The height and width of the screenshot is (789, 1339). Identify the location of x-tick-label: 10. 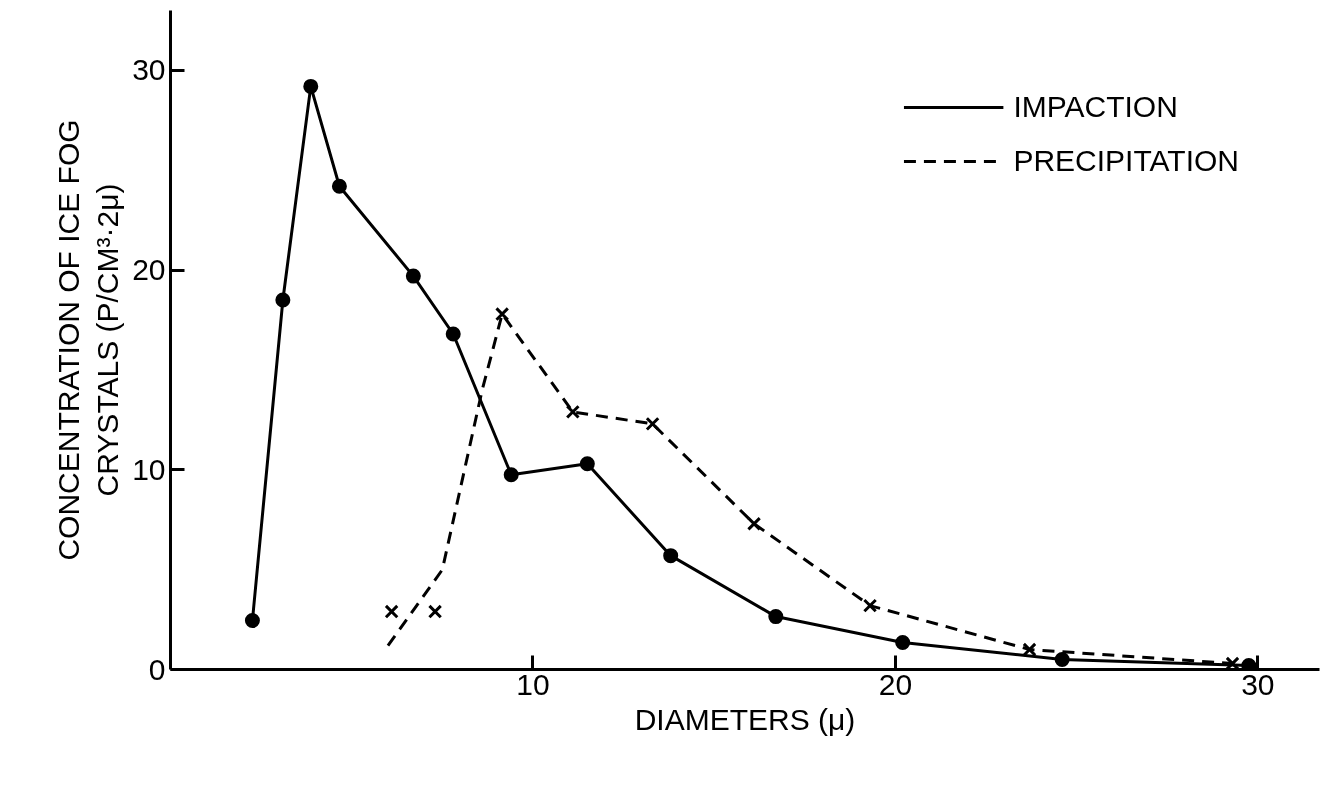
(533, 684).